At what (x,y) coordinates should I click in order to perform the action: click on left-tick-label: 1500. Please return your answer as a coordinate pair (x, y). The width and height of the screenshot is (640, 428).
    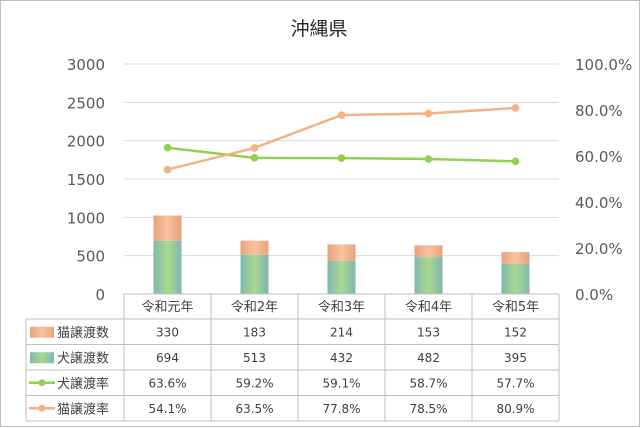
    Looking at the image, I should click on (86, 180).